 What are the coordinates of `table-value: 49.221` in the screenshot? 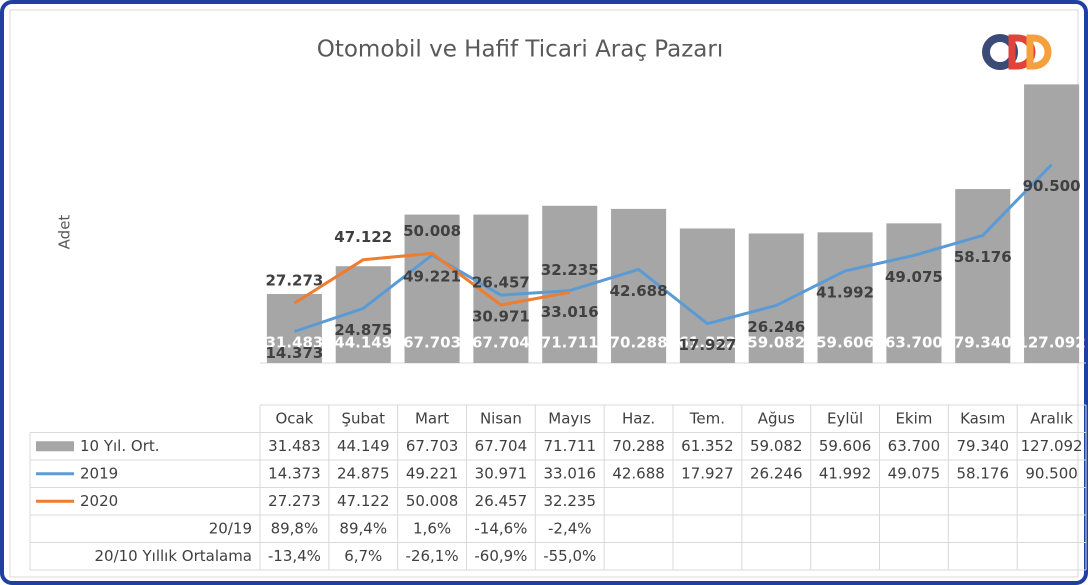 It's located at (432, 473).